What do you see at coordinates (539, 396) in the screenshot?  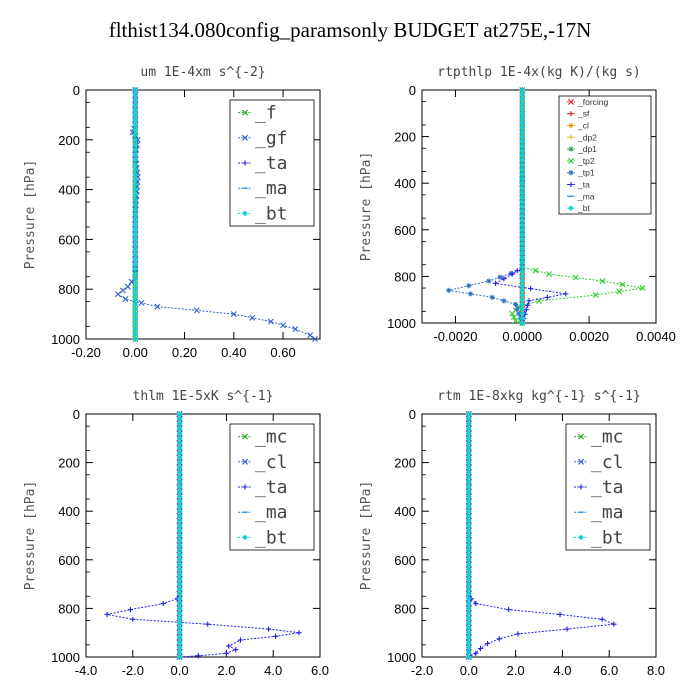 I see `panel-title: rtm 1E-8xkg kg^{-1} s^{-1}` at bounding box center [539, 396].